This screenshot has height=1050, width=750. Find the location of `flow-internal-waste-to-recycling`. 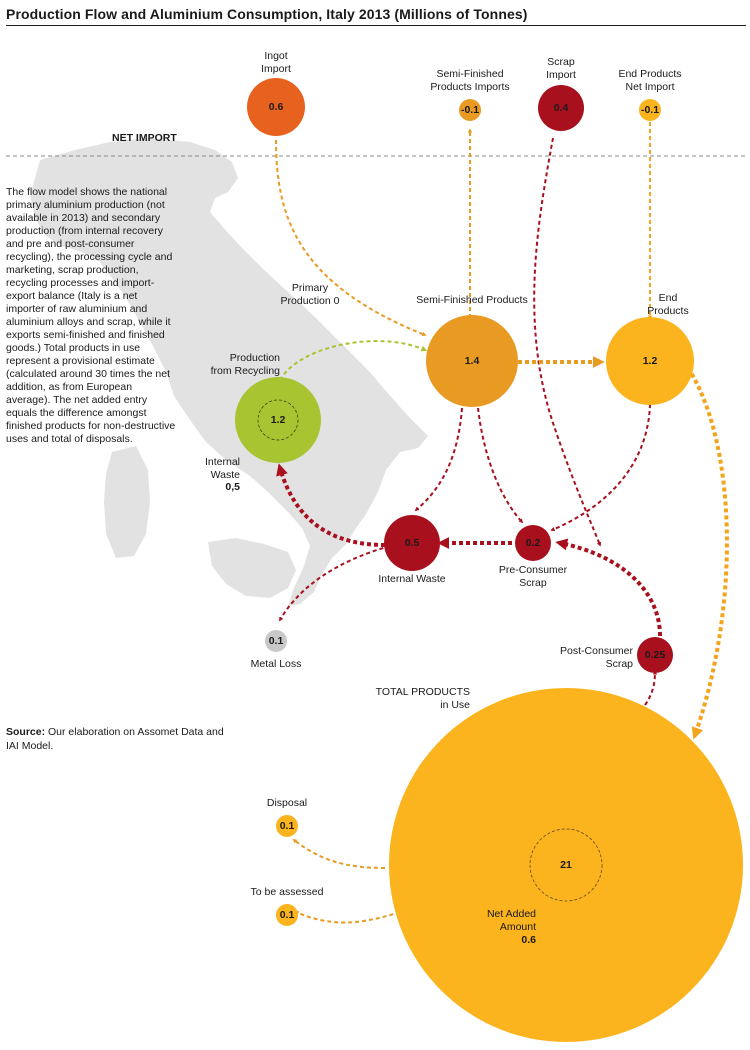

flow-internal-waste-to-recycling is located at coordinates (331, 505).